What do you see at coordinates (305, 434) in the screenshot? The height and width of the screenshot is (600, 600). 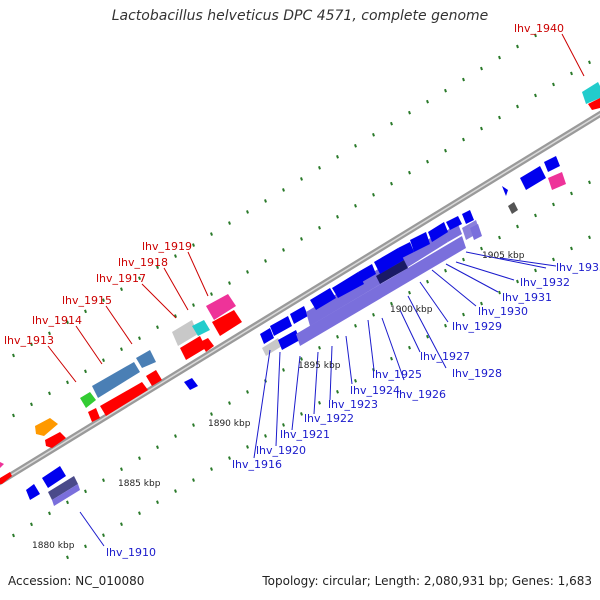 I see `gene-label-lhv-1921: lhv_1921` at bounding box center [305, 434].